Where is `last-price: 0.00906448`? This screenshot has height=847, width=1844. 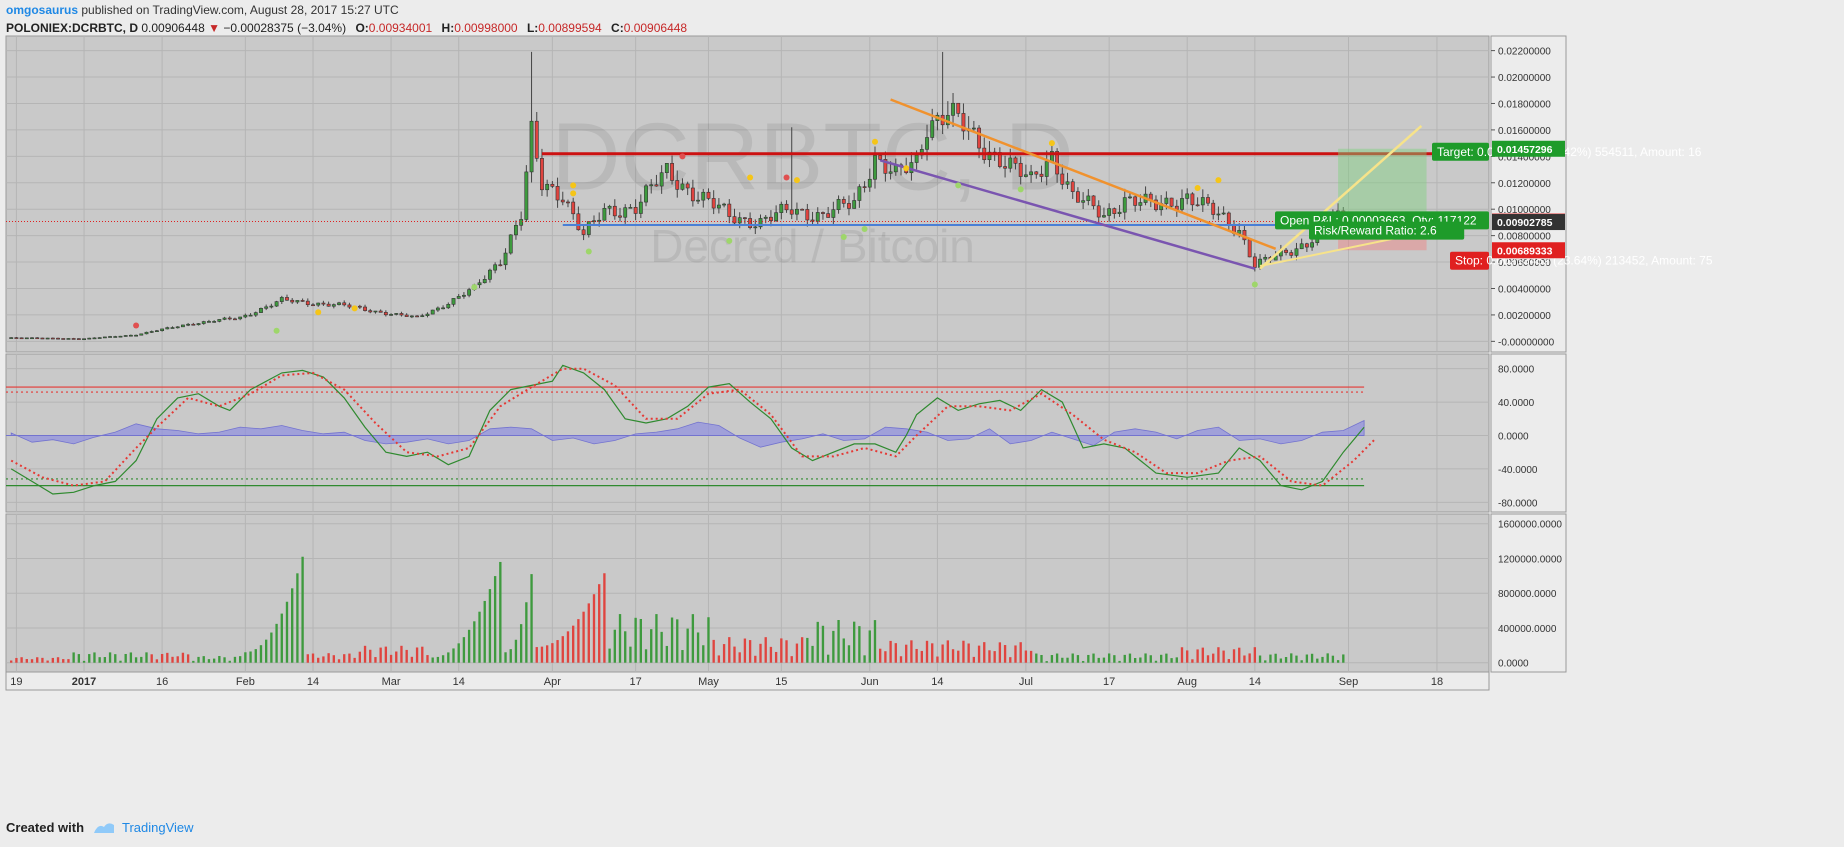 last-price: 0.00906448 is located at coordinates (173, 28).